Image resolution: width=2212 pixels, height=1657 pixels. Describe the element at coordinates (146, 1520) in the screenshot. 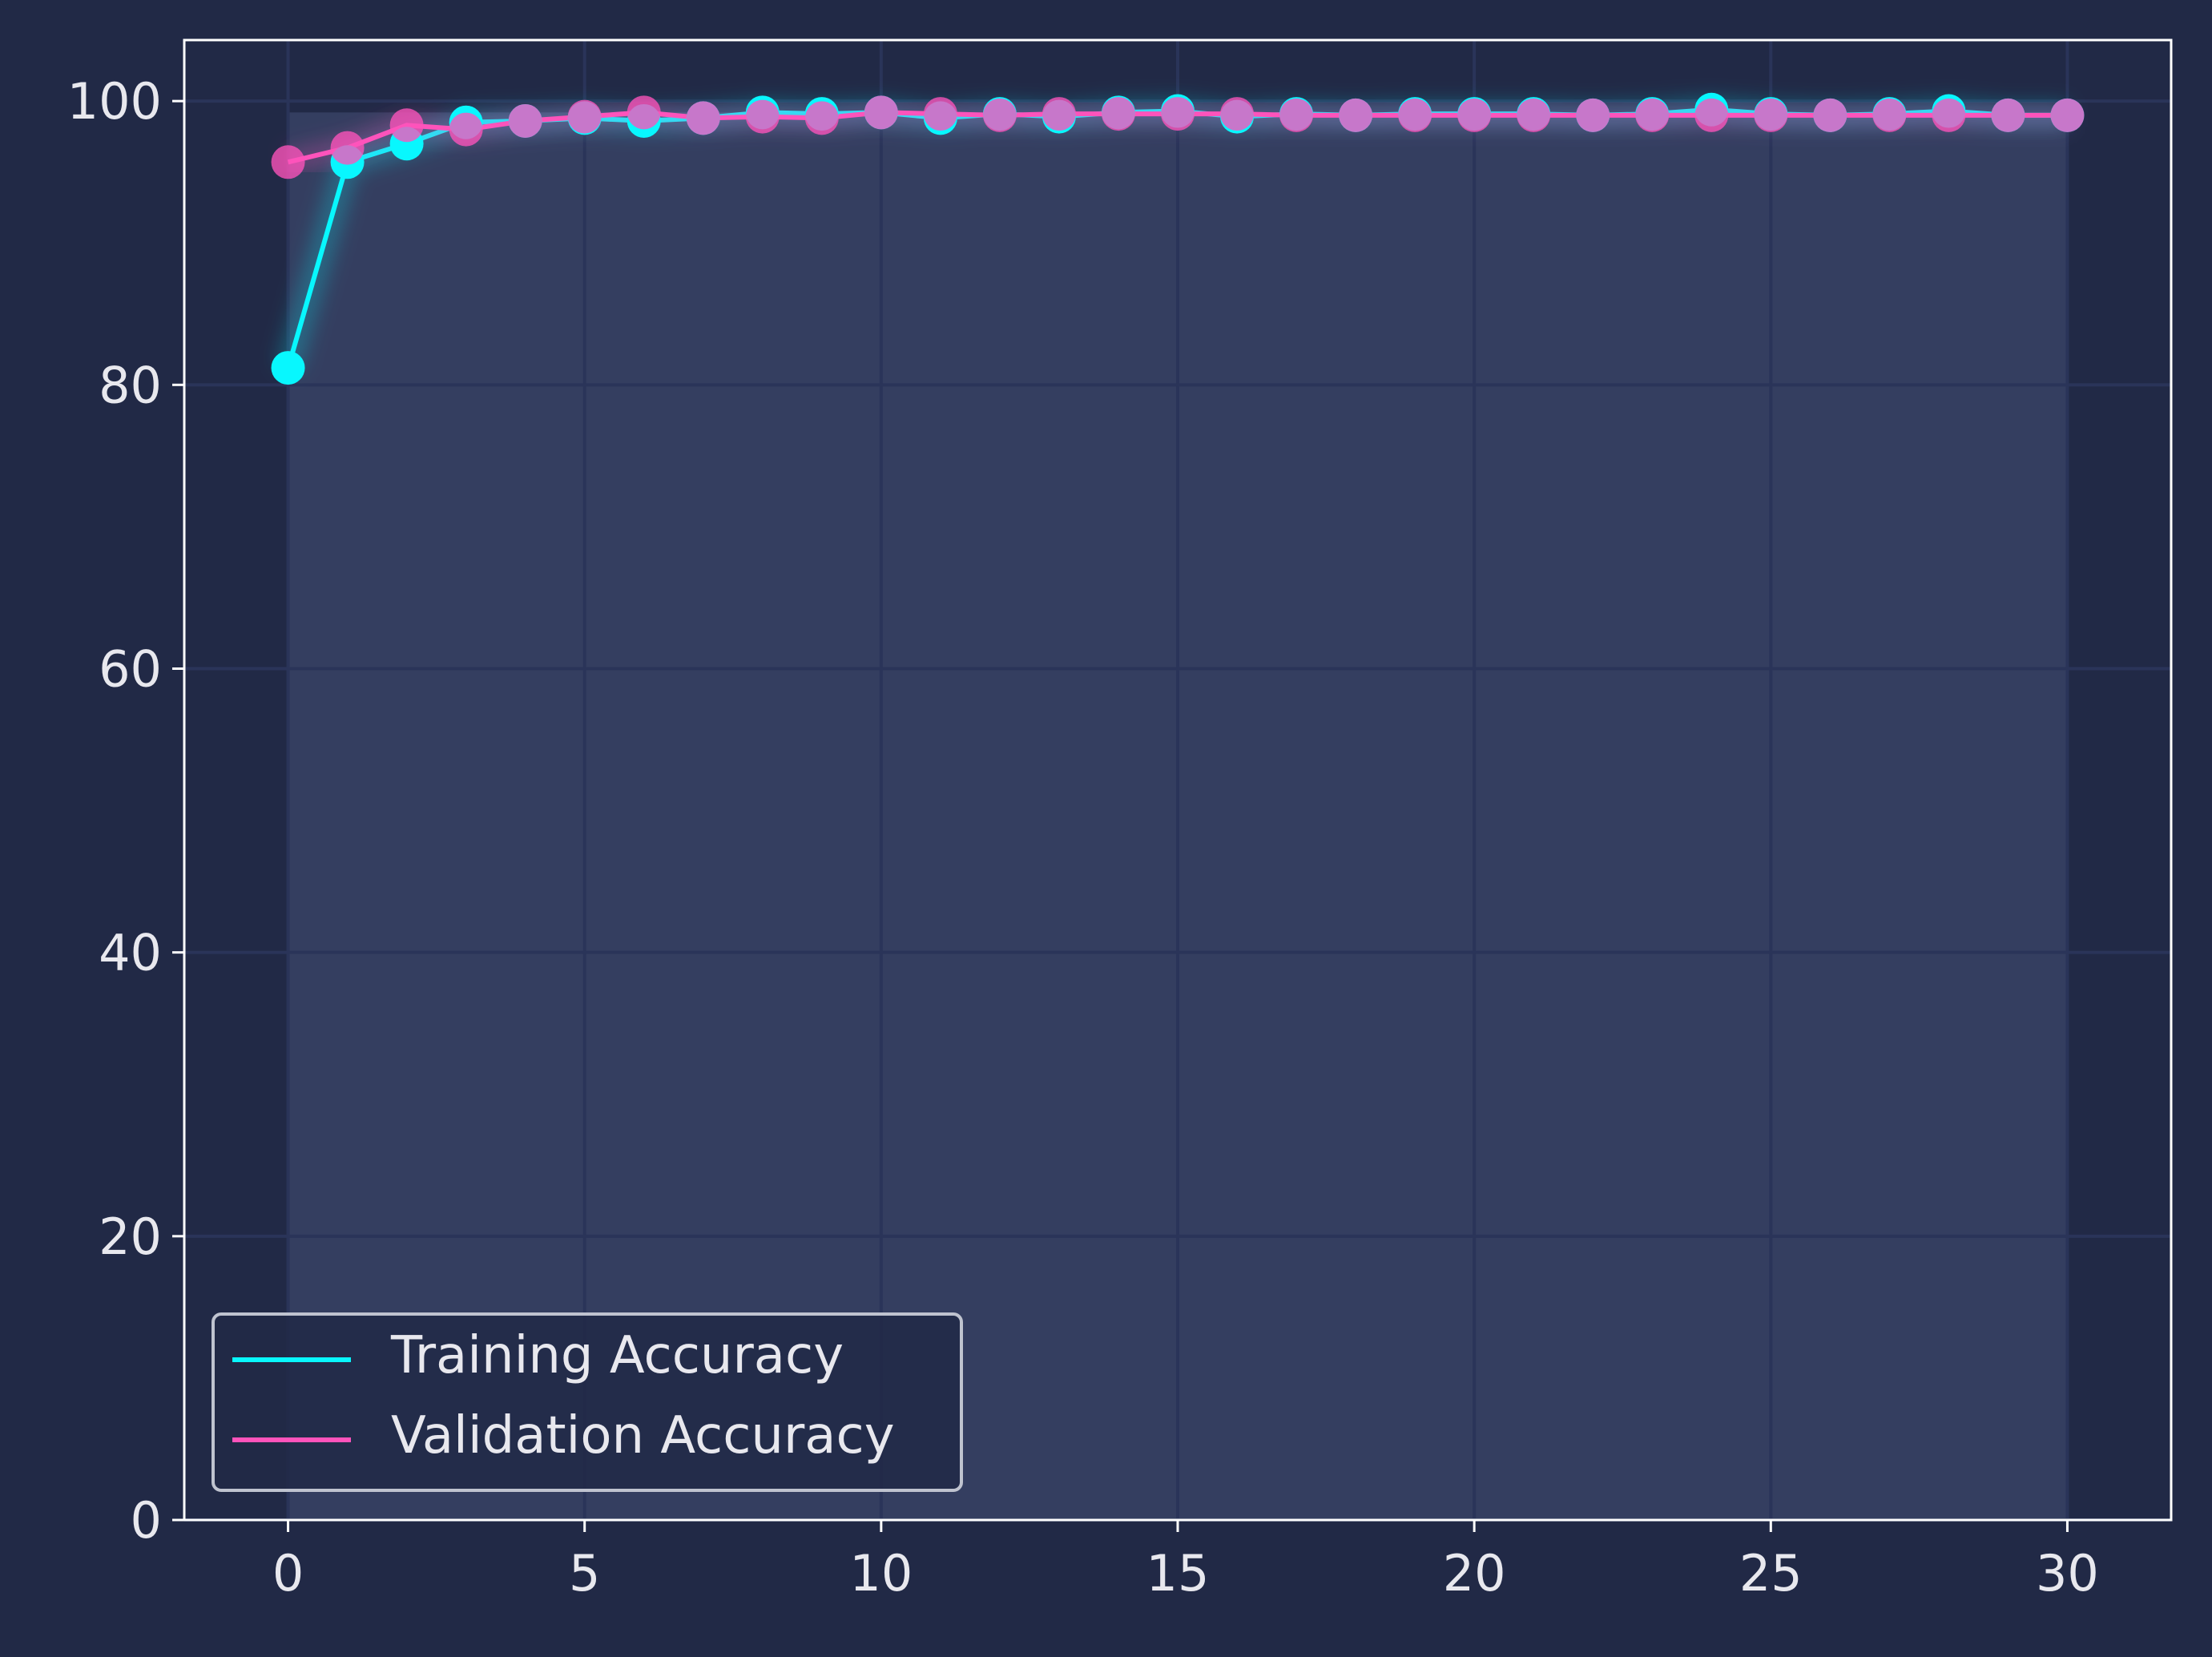

I see `y-tick-label: 0` at that location.